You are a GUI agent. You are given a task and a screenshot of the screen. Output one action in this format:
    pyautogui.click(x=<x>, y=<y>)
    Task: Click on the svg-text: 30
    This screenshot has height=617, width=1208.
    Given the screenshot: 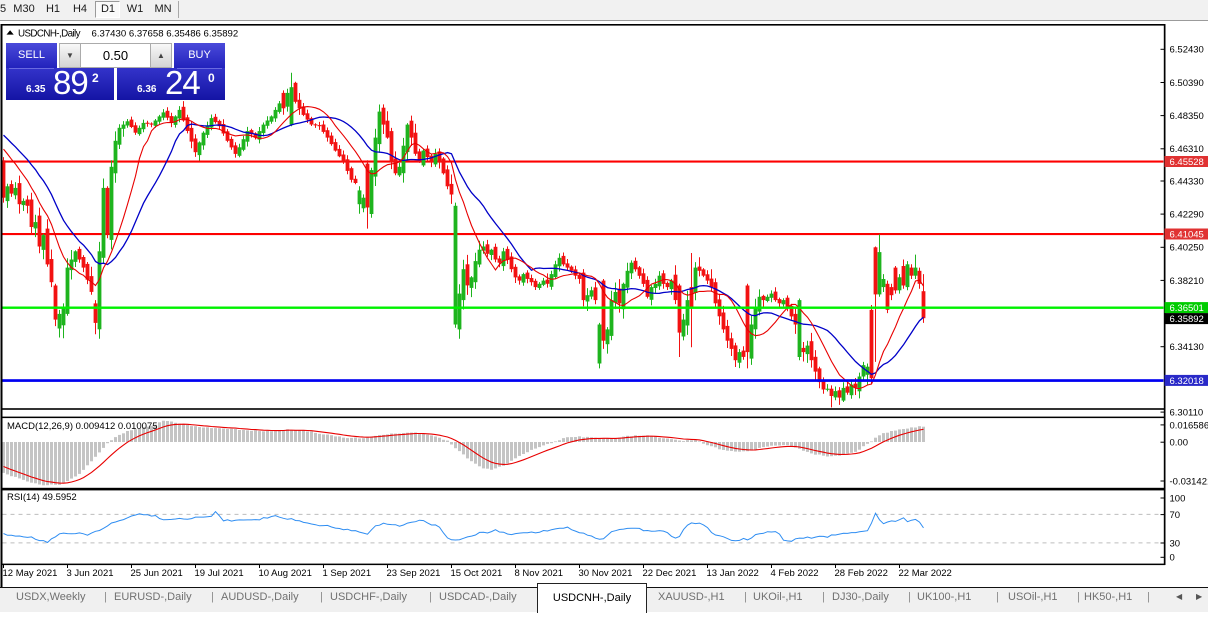 What is the action you would take?
    pyautogui.click(x=1175, y=543)
    